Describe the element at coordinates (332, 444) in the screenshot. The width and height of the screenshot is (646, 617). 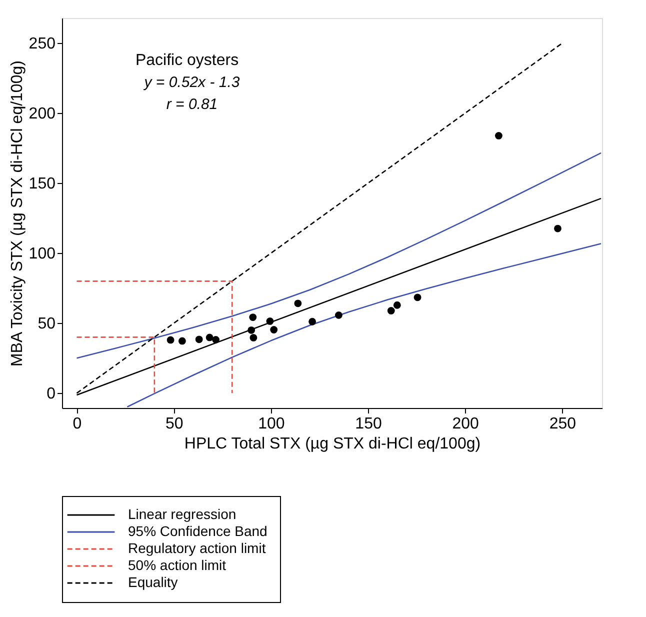
I see `x-axis-title: HPLC Total STX (µg STX di-HCl eq/100g)` at that location.